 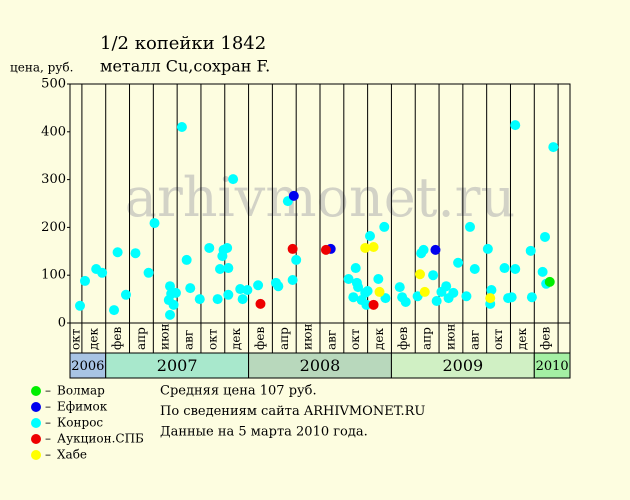 I want to click on year-label: 2007, so click(x=177, y=365).